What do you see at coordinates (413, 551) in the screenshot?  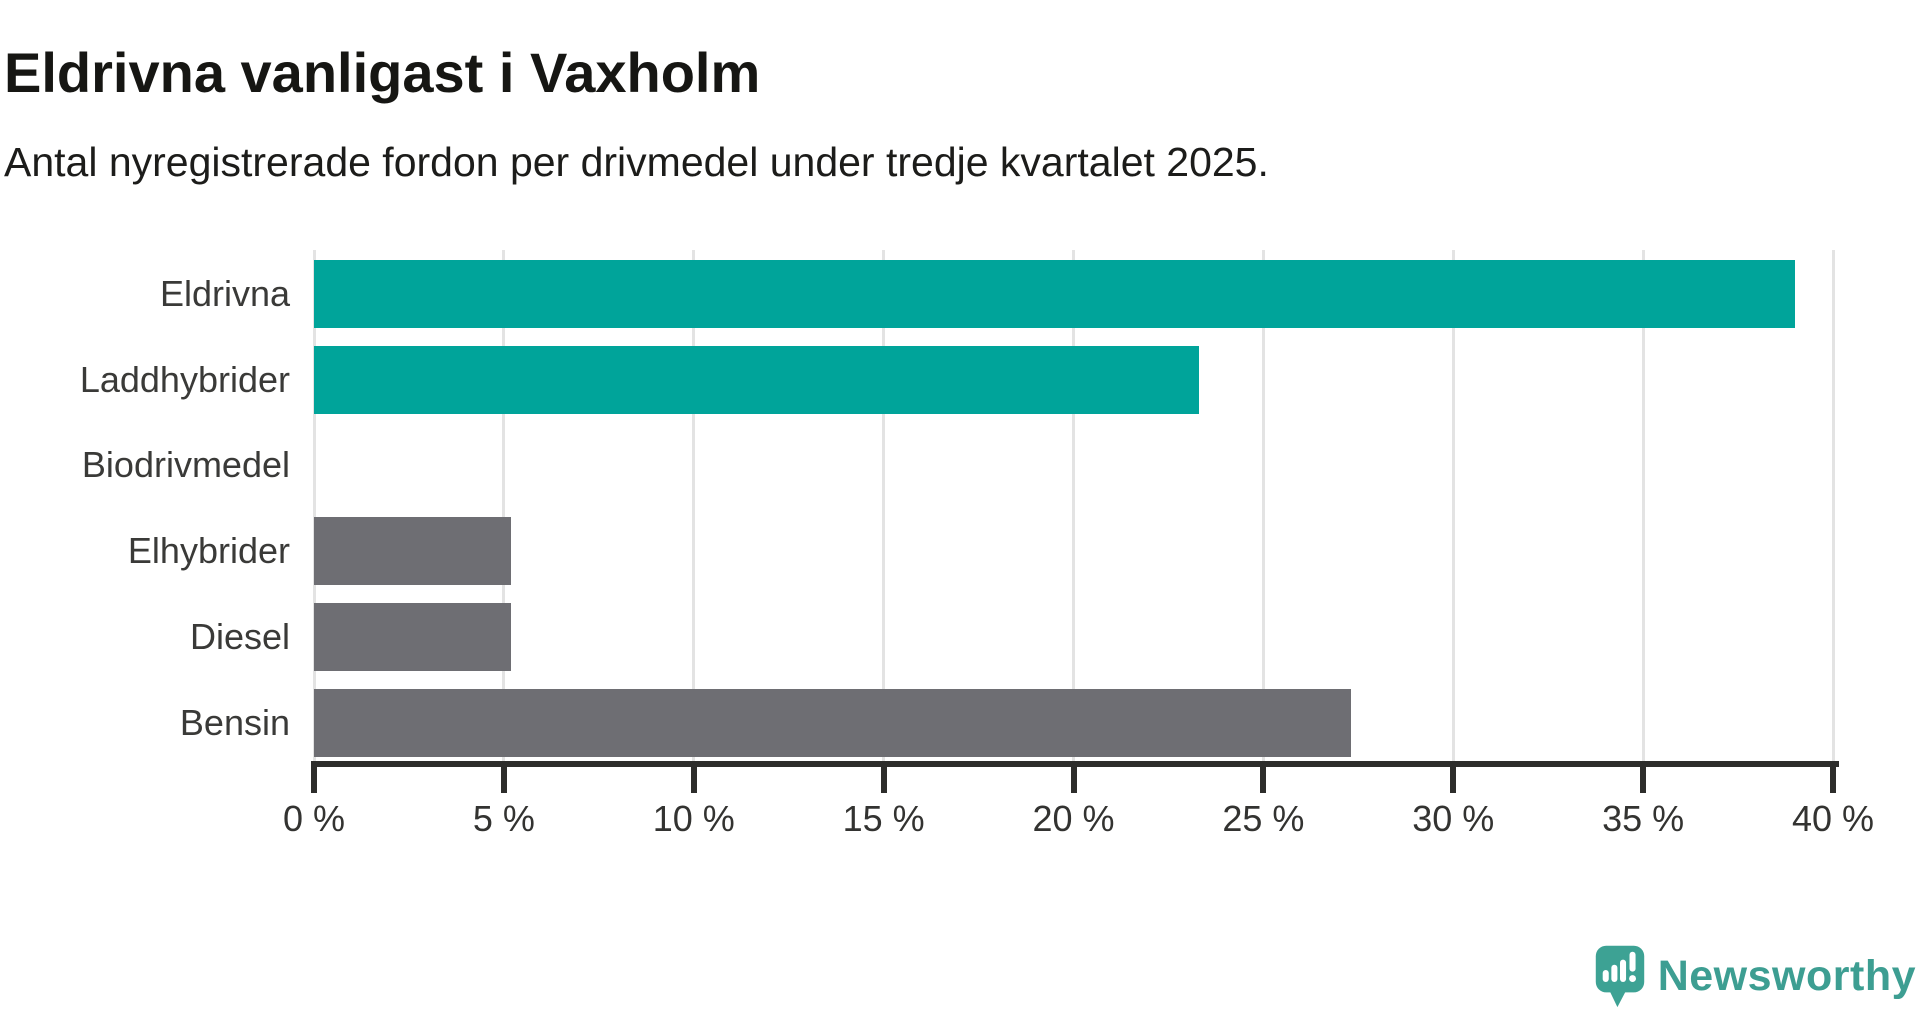 I see `bar-elhybrider` at bounding box center [413, 551].